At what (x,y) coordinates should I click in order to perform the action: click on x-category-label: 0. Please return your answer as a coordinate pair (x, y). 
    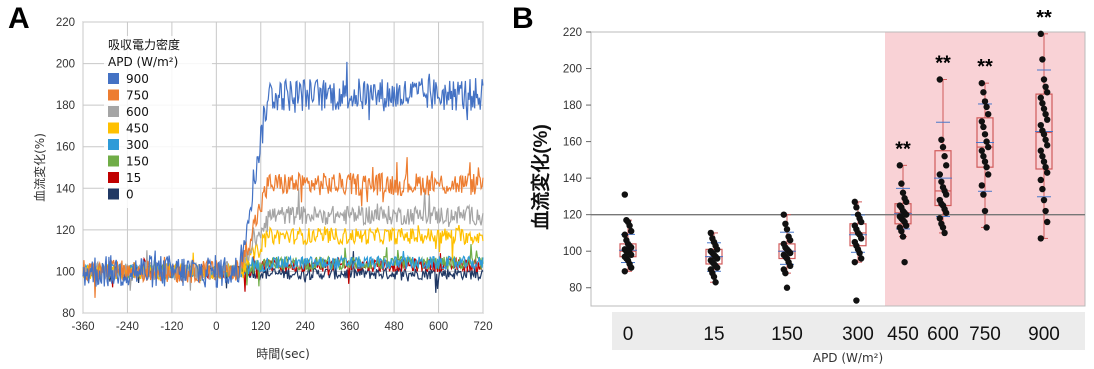
    Looking at the image, I should click on (628, 334).